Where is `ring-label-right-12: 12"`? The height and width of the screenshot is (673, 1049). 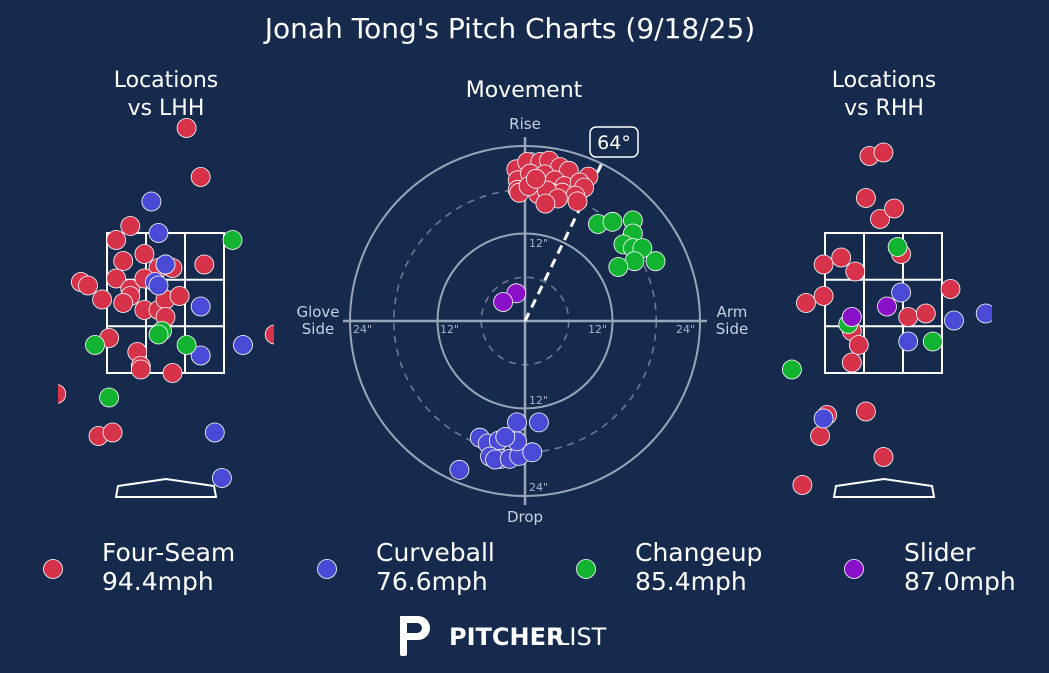
ring-label-right-12: 12" is located at coordinates (597, 329).